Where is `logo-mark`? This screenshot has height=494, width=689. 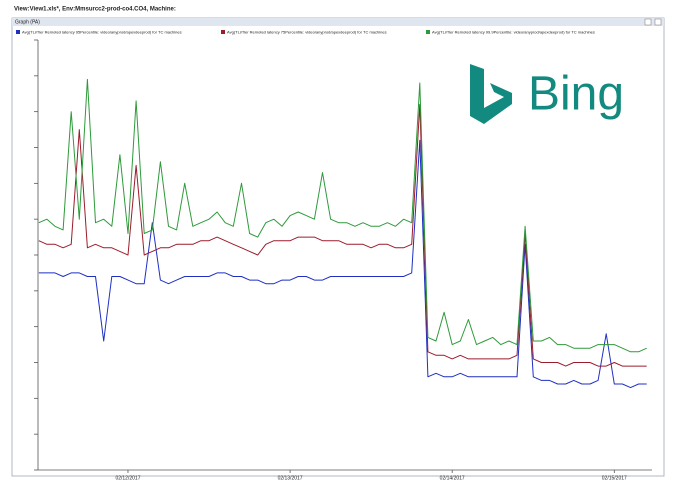 logo-mark is located at coordinates (491, 94).